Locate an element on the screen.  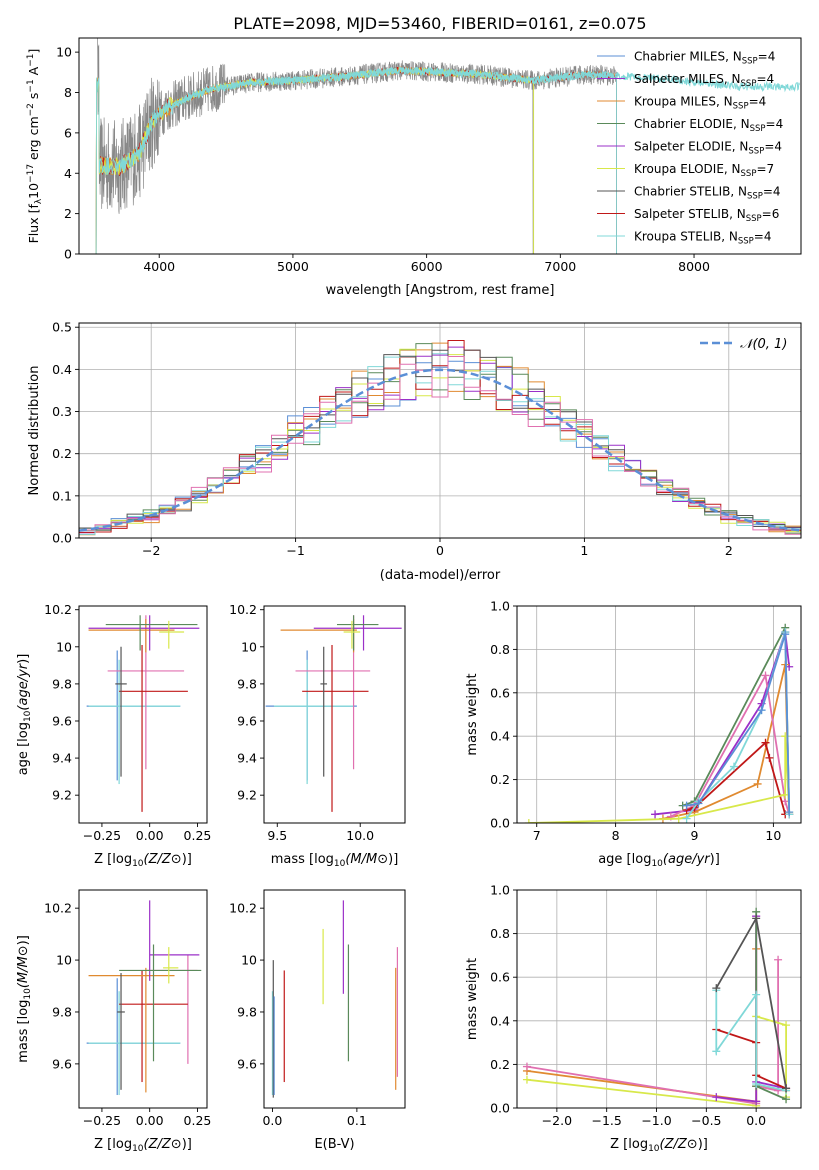
y-axis-label: Flux [fλ10−17 erg cm−2 s−1 A−1] is located at coordinates (35, 146).